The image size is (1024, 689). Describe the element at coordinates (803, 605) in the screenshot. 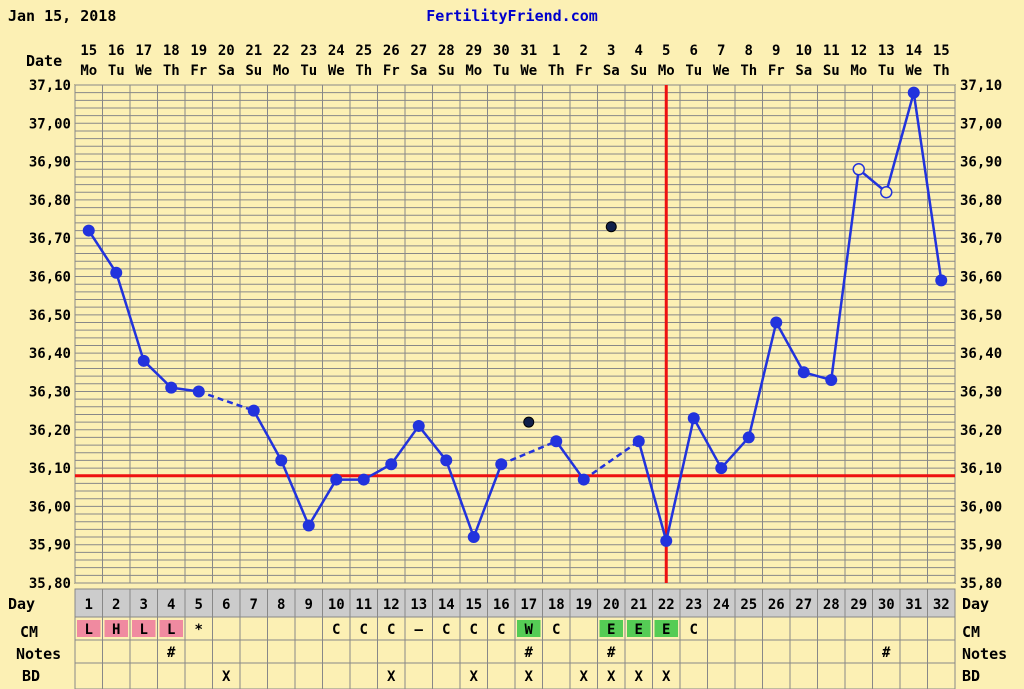

I see `cycle-day-label: 27` at that location.